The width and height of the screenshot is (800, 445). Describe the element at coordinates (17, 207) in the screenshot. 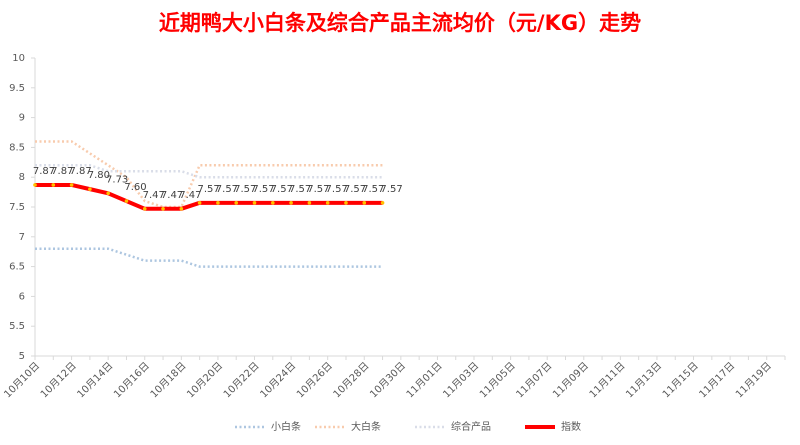

I see `y-tick-label: 7.5` at that location.